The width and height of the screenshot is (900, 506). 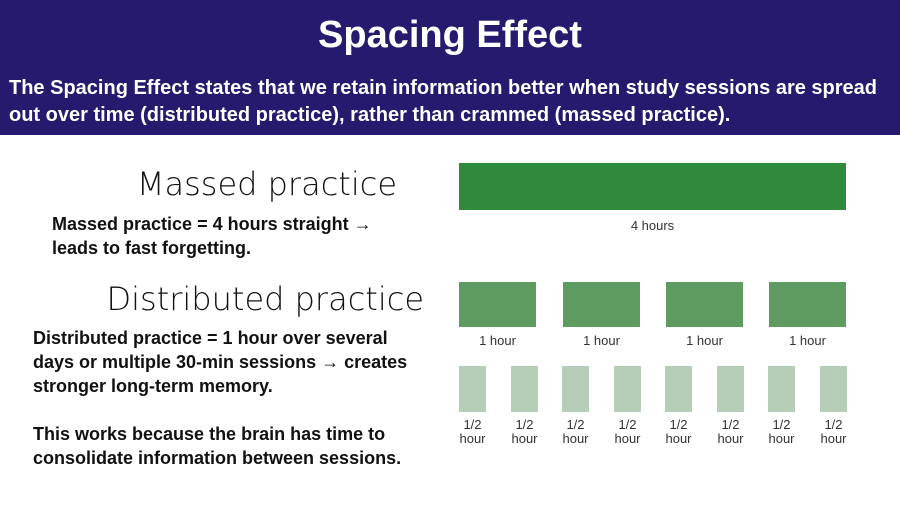 What do you see at coordinates (265, 299) in the screenshot?
I see `distributed-heading: Distributed practice` at bounding box center [265, 299].